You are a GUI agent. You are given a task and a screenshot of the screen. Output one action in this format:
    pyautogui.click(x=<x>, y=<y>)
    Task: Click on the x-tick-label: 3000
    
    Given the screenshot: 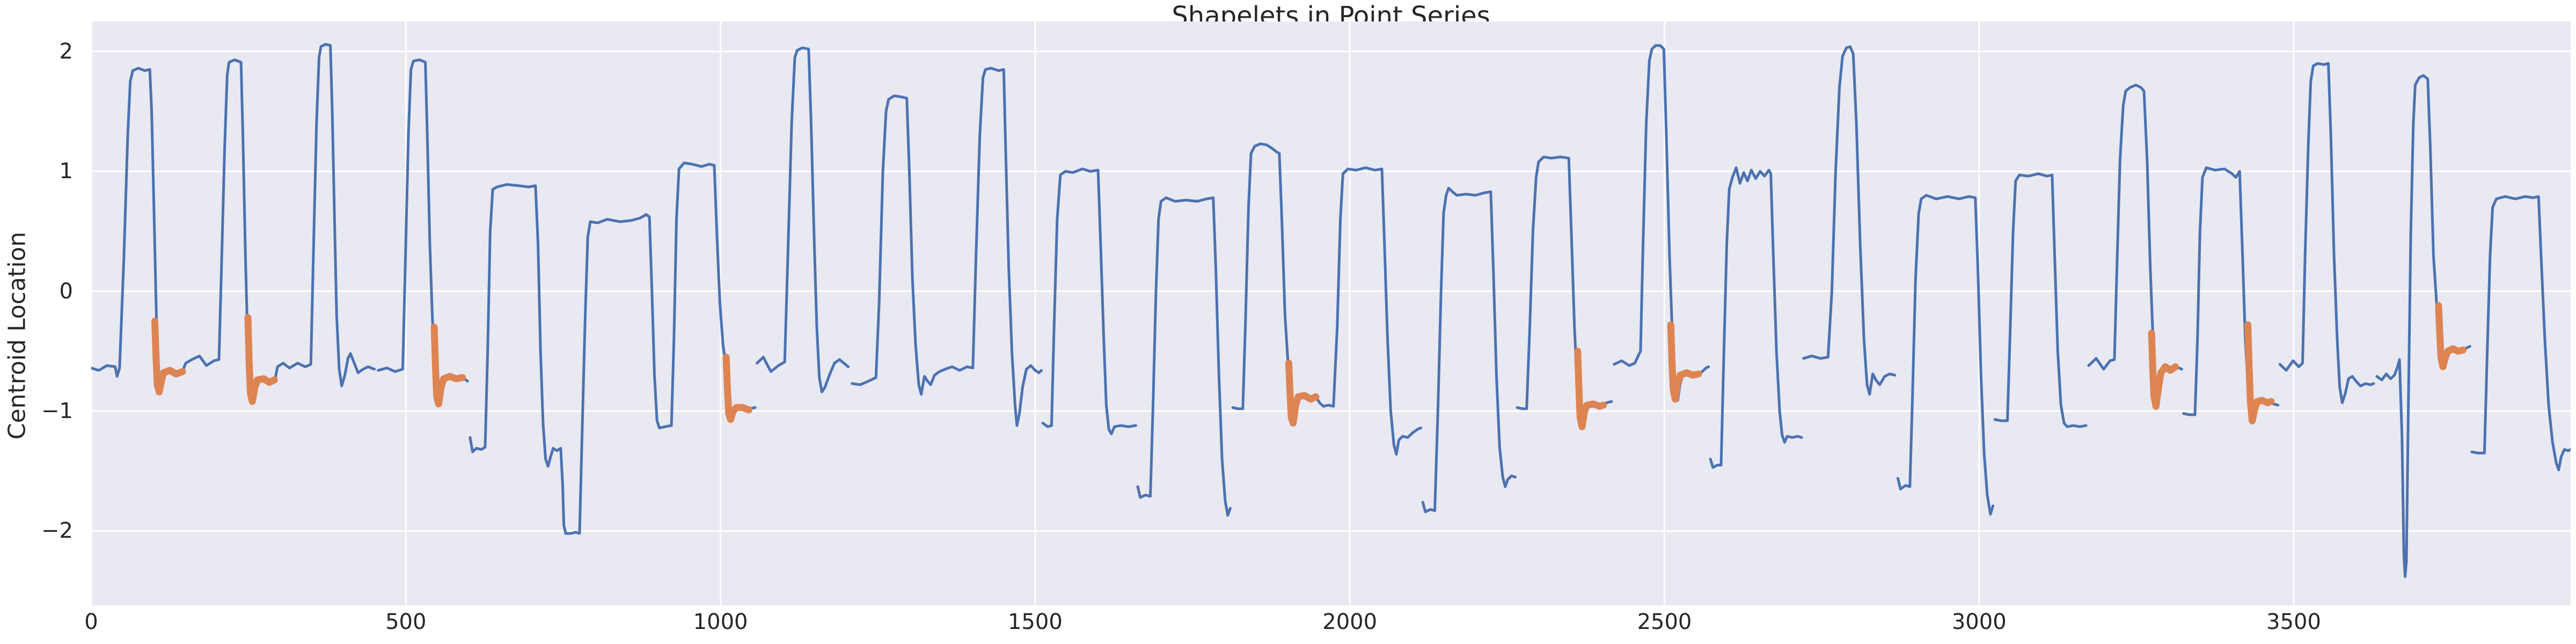 What is the action you would take?
    pyautogui.click(x=1979, y=622)
    